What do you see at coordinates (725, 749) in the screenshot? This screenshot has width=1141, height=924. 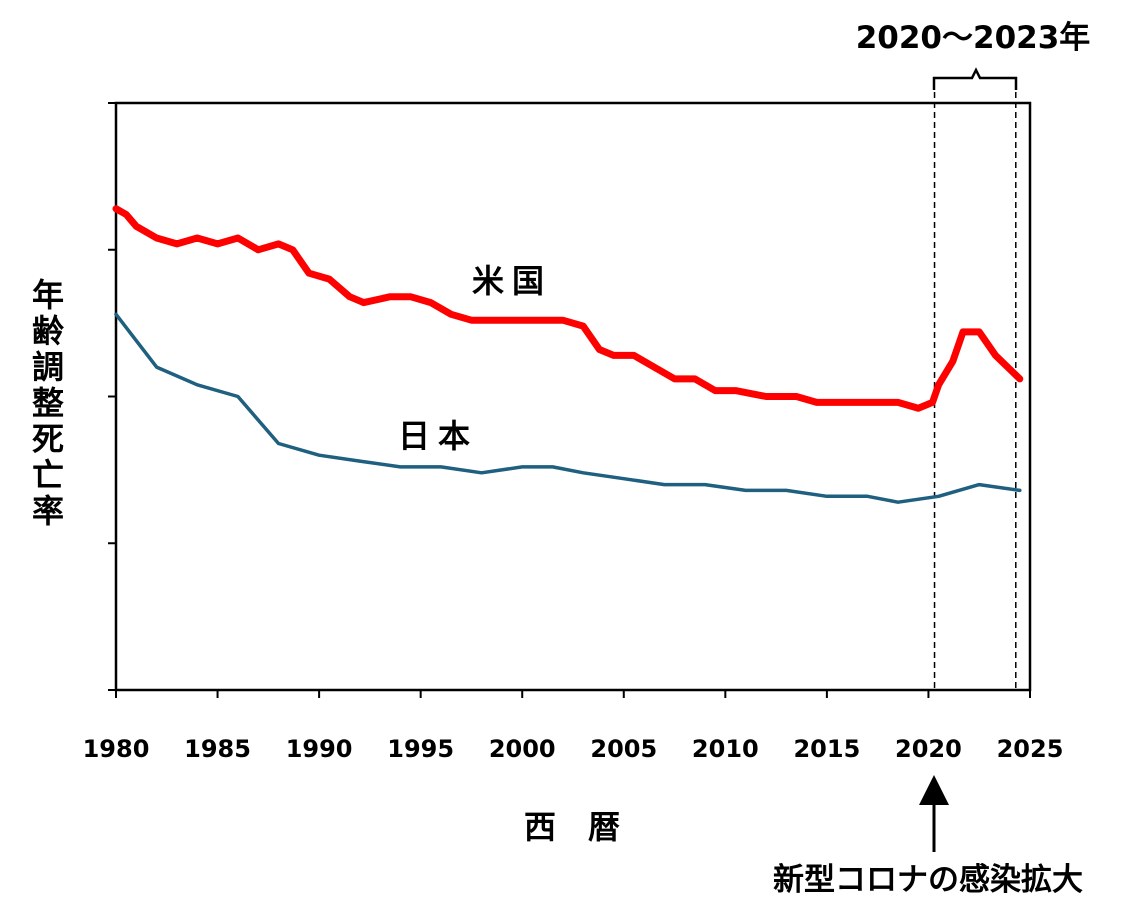 I see `x-tick-label: 2010` at bounding box center [725, 749].